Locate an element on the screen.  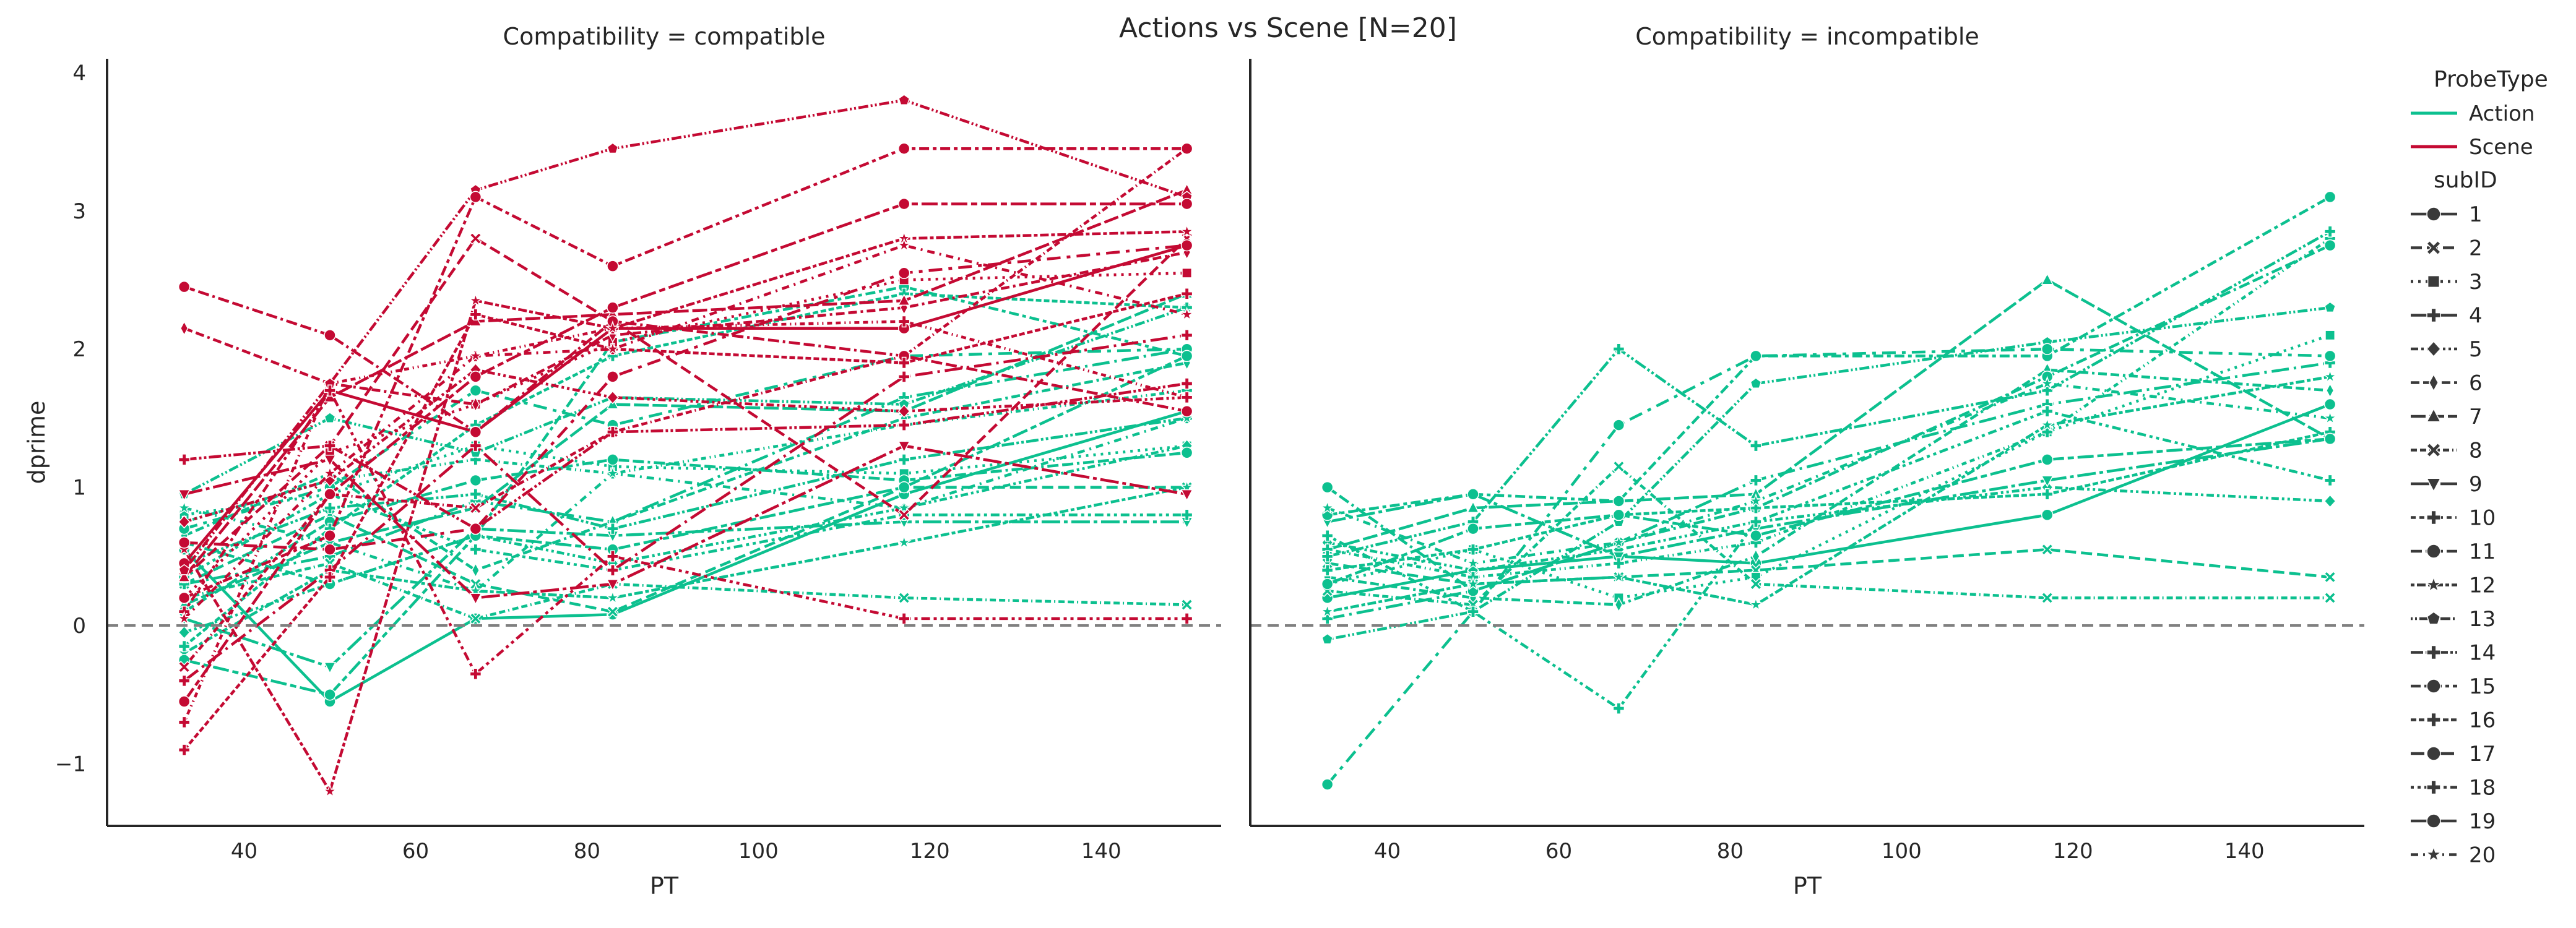
y-tick-label: −1 is located at coordinates (70, 764).